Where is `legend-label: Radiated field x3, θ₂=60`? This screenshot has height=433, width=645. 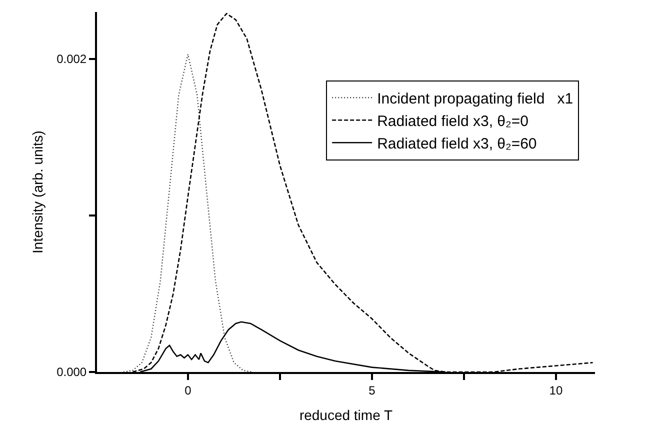
legend-label: Radiated field x3, θ₂=60 is located at coordinates (457, 144).